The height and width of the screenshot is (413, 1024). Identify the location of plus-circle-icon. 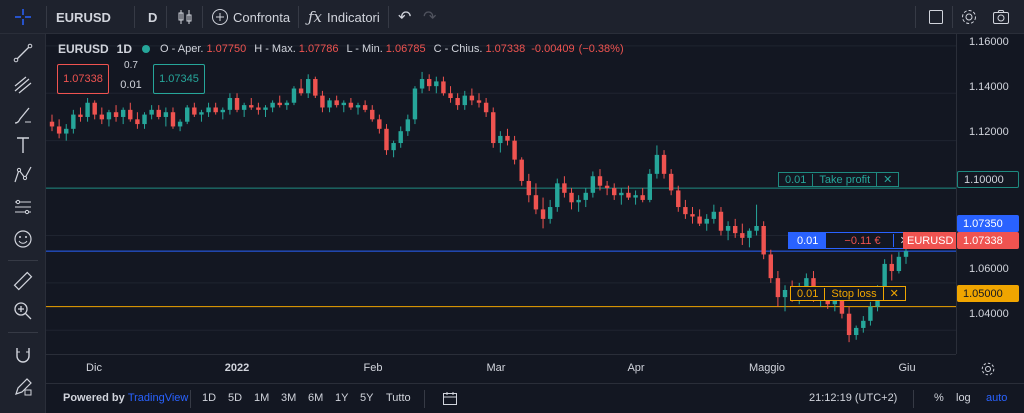
(220, 17).